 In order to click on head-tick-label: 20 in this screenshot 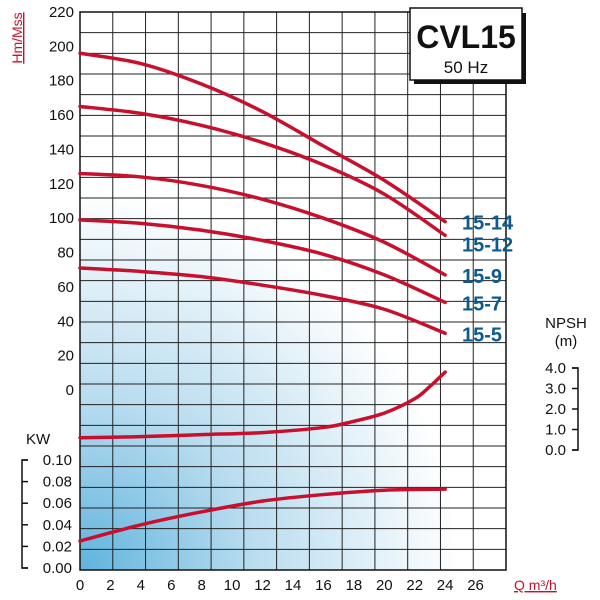, I will do `click(65, 356)`.